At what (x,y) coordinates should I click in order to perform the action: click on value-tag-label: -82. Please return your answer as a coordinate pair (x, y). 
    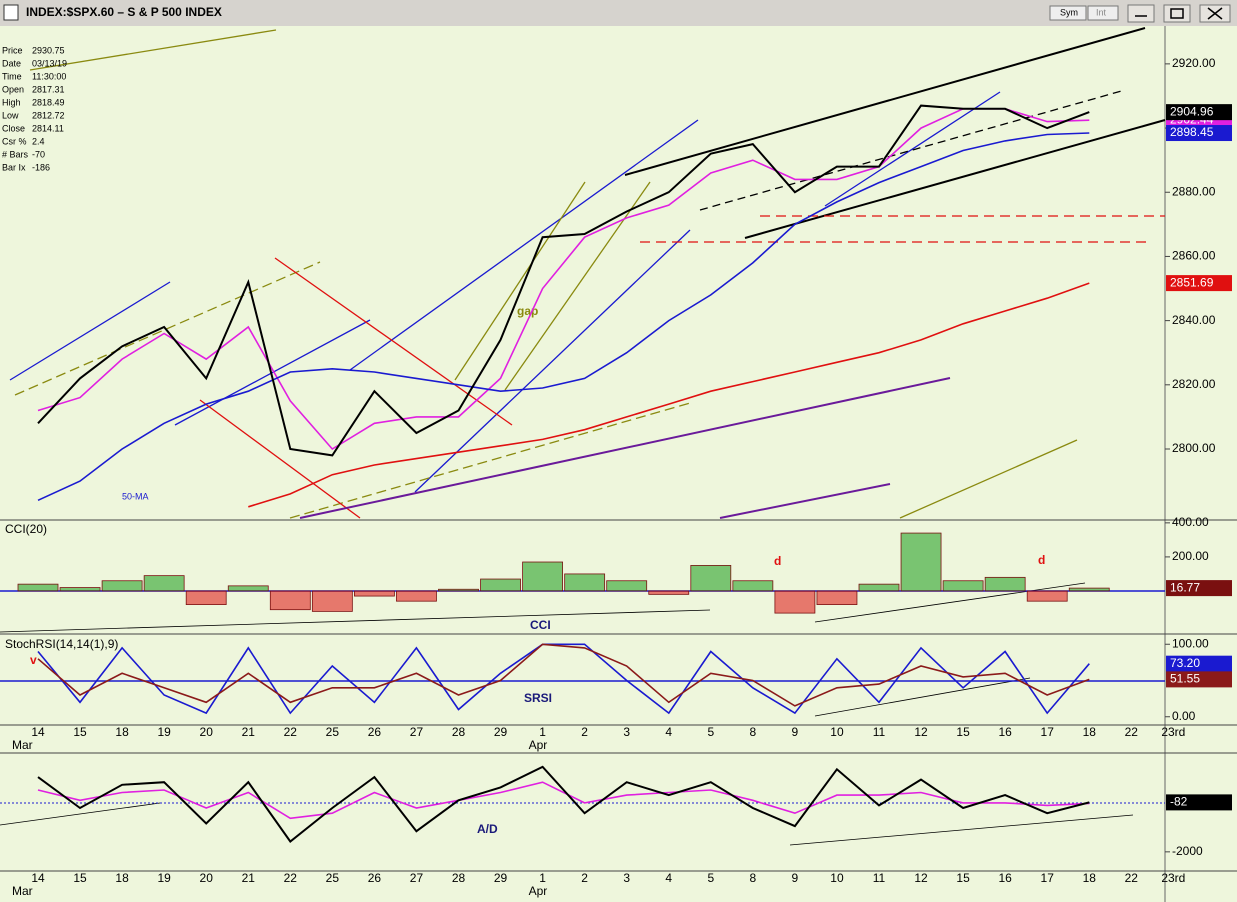
    Looking at the image, I should click on (1179, 802).